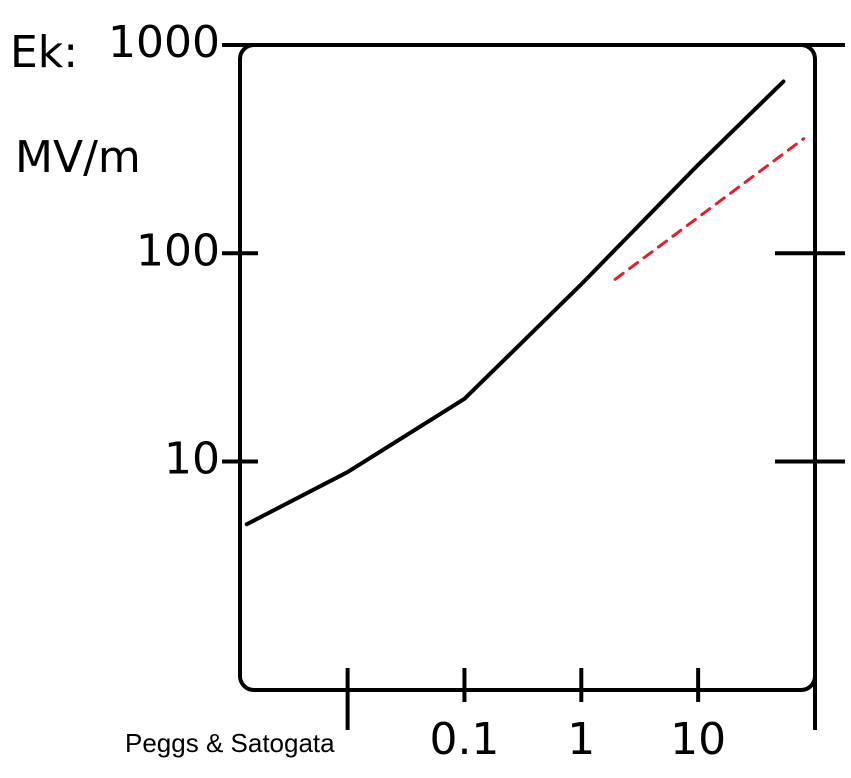 This screenshot has height=778, width=851. Describe the element at coordinates (698, 739) in the screenshot. I see `x-tick-label: 10` at that location.